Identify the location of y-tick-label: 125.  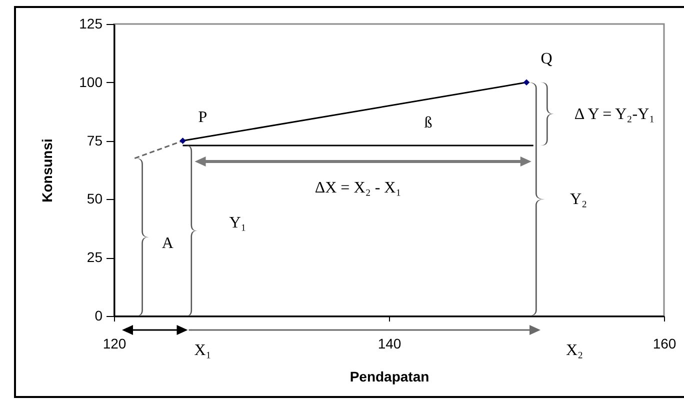
(91, 24).